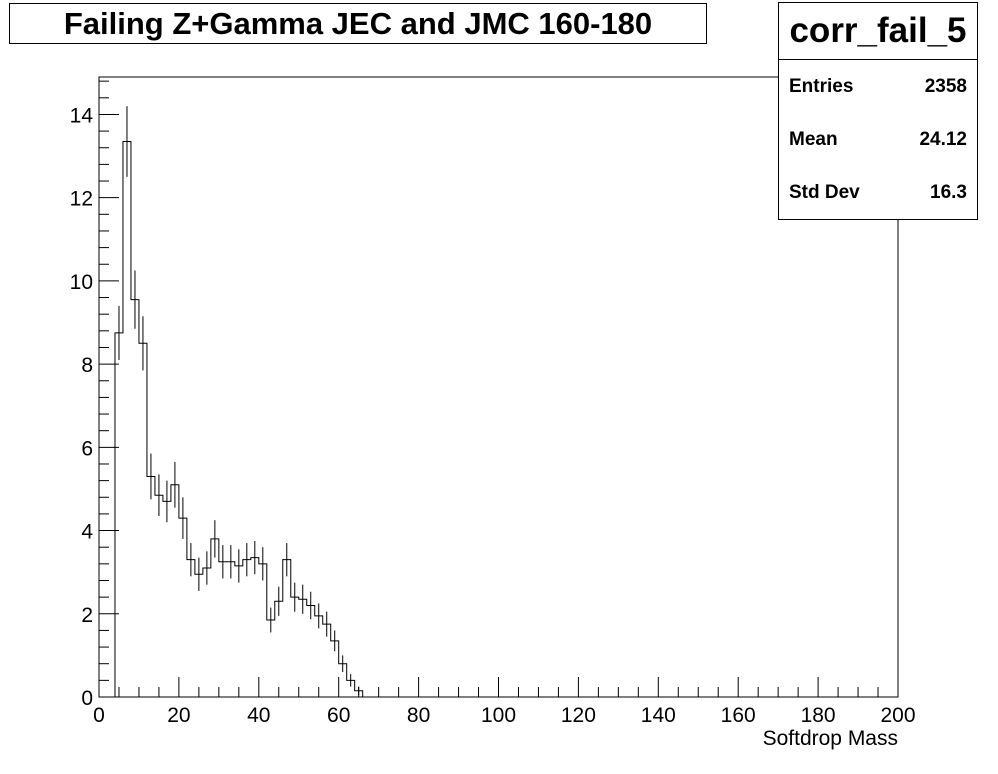 The height and width of the screenshot is (774, 998). What do you see at coordinates (878, 31) in the screenshot?
I see `stats-histogram-name: corr_fail_5` at bounding box center [878, 31].